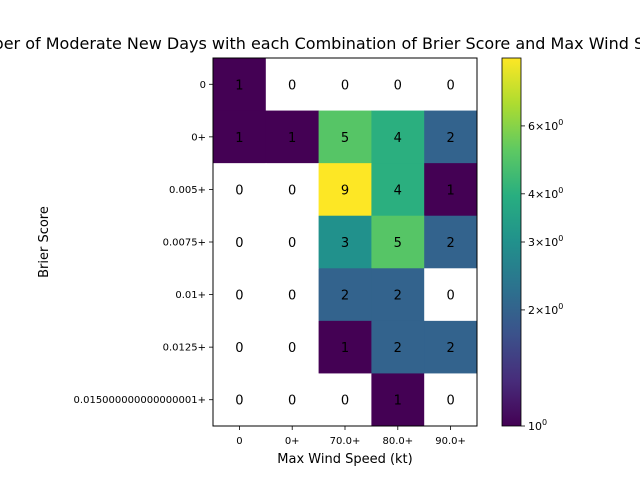 Image resolution: width=640 pixels, height=480 pixels. What do you see at coordinates (187, 190) in the screenshot?
I see `y-tick-label: 0.005+` at bounding box center [187, 190].